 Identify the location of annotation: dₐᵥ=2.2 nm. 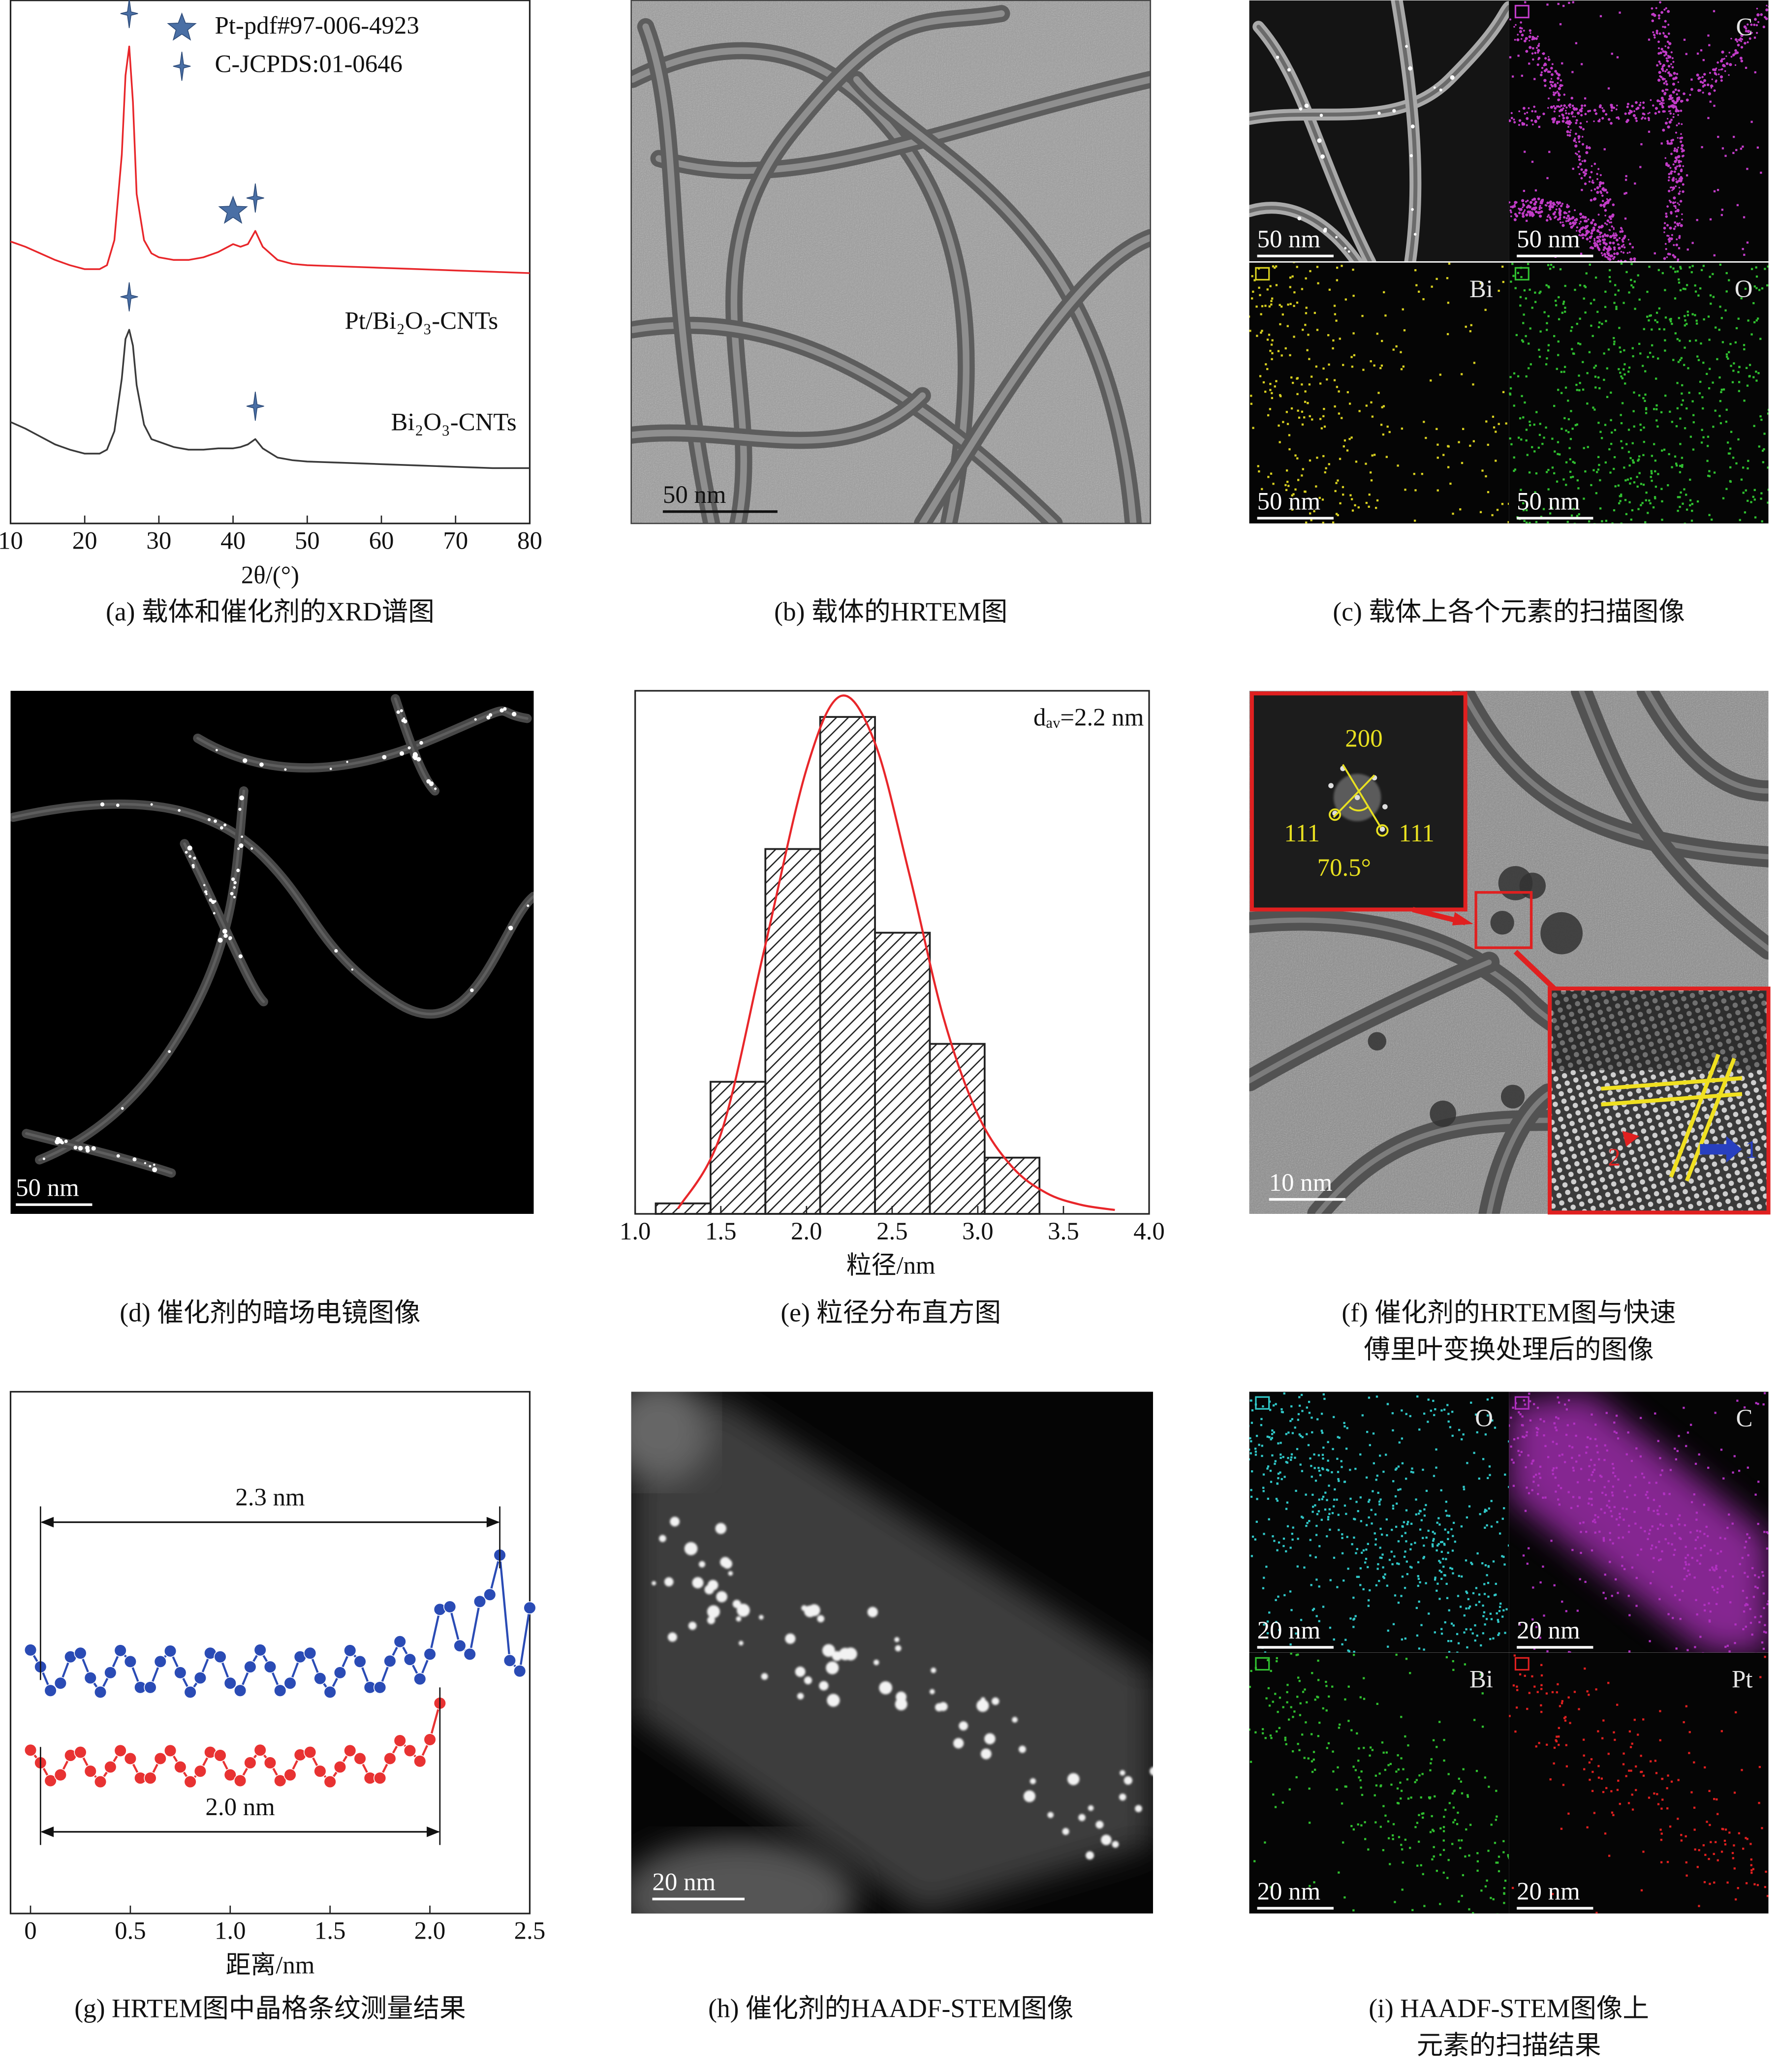
(1088, 718).